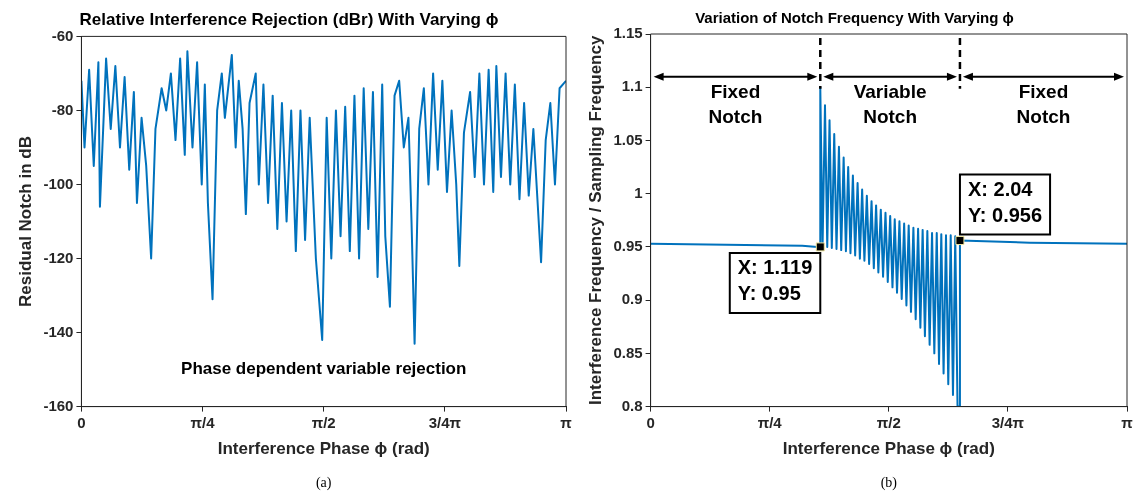 This screenshot has width=1147, height=500. What do you see at coordinates (58, 257) in the screenshot?
I see `y-tick-label: -120` at bounding box center [58, 257].